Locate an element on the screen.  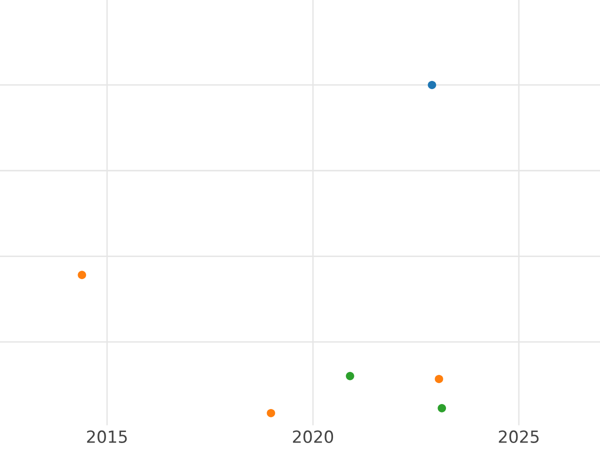
x-tick-label: 2025 is located at coordinates (518, 437).